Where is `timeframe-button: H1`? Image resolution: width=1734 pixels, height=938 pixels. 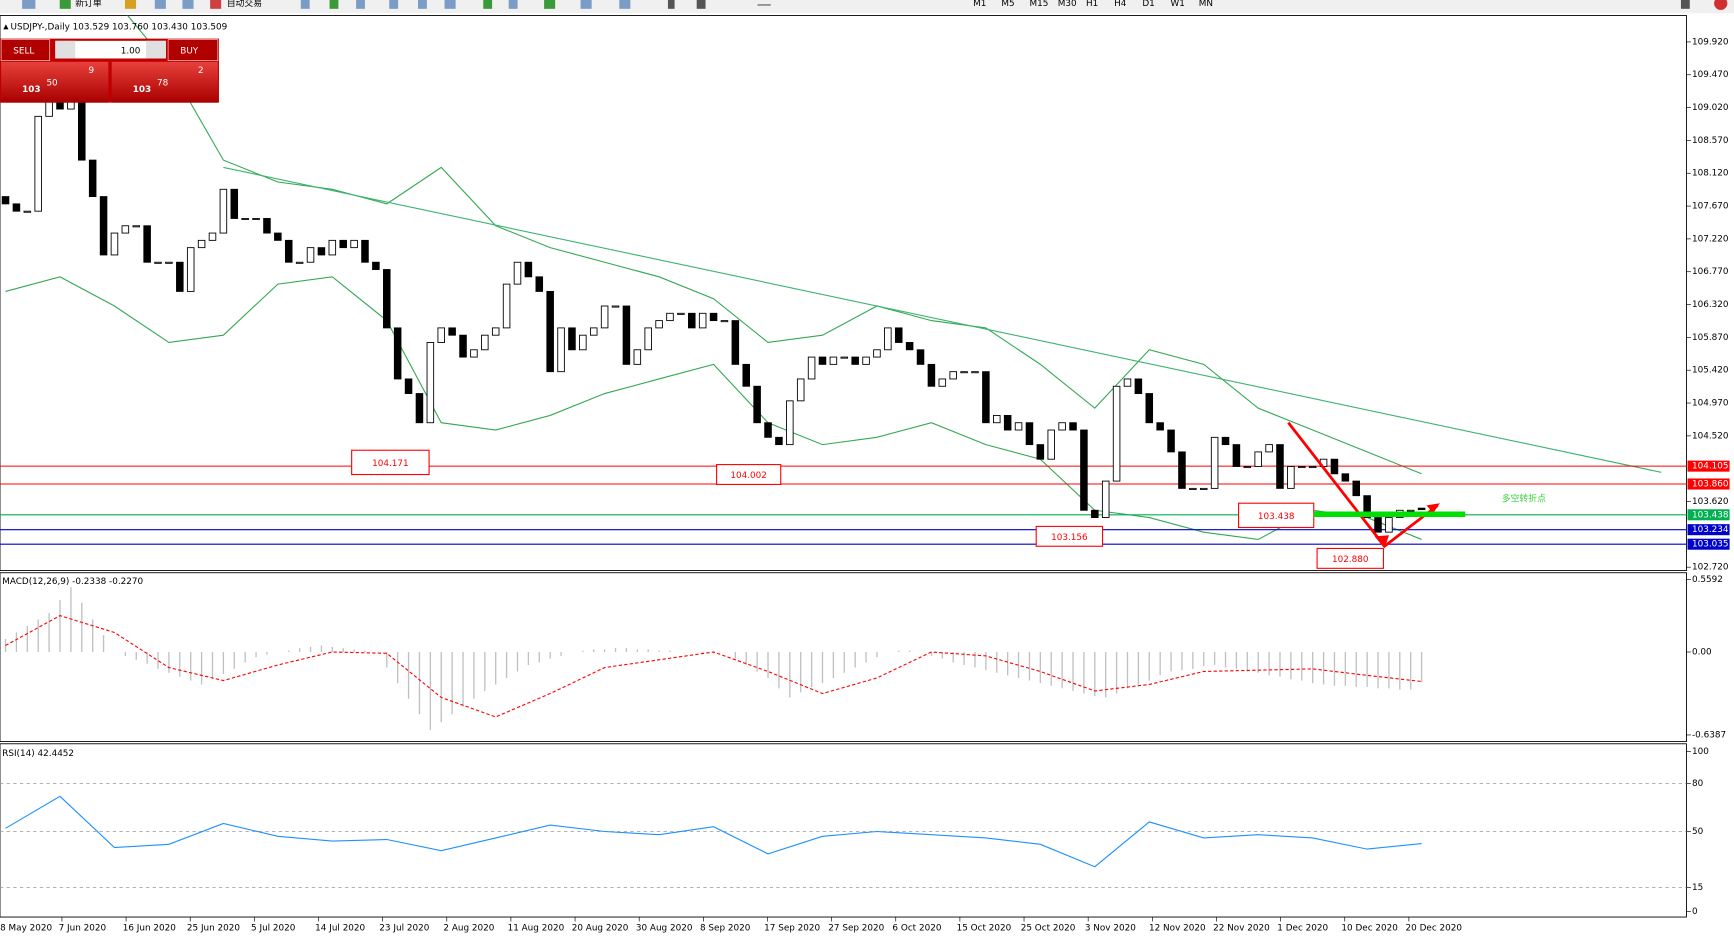 timeframe-button: H1 is located at coordinates (1092, 4).